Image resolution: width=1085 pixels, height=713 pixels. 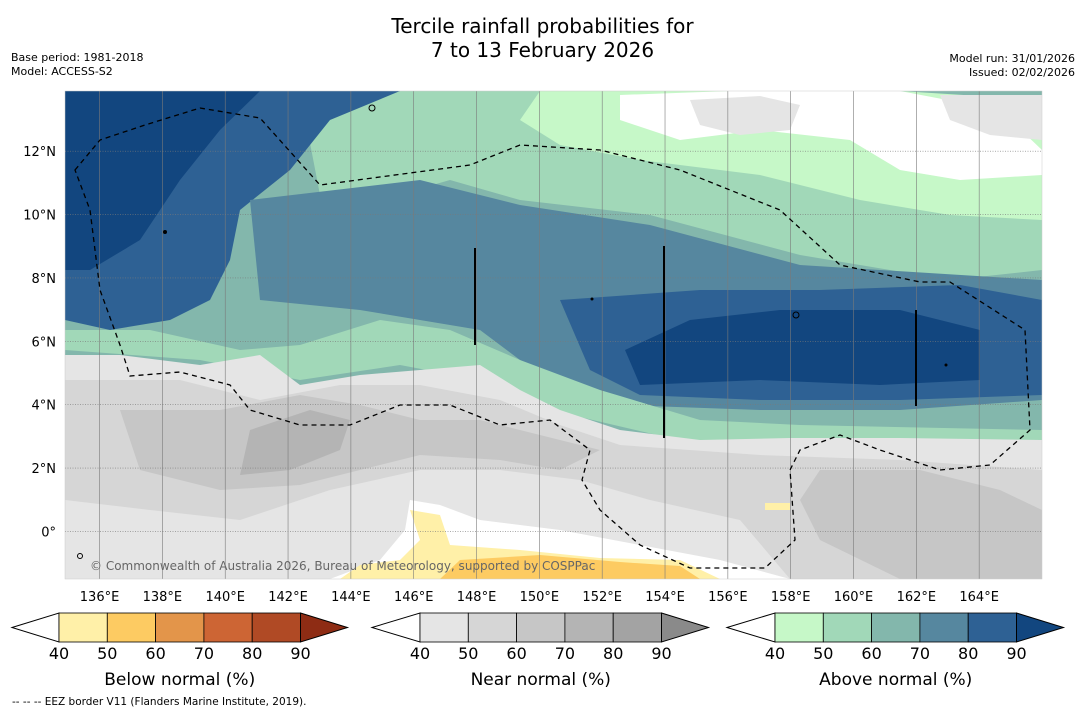 I want to click on y-tick-label: 0°, so click(x=48, y=532).